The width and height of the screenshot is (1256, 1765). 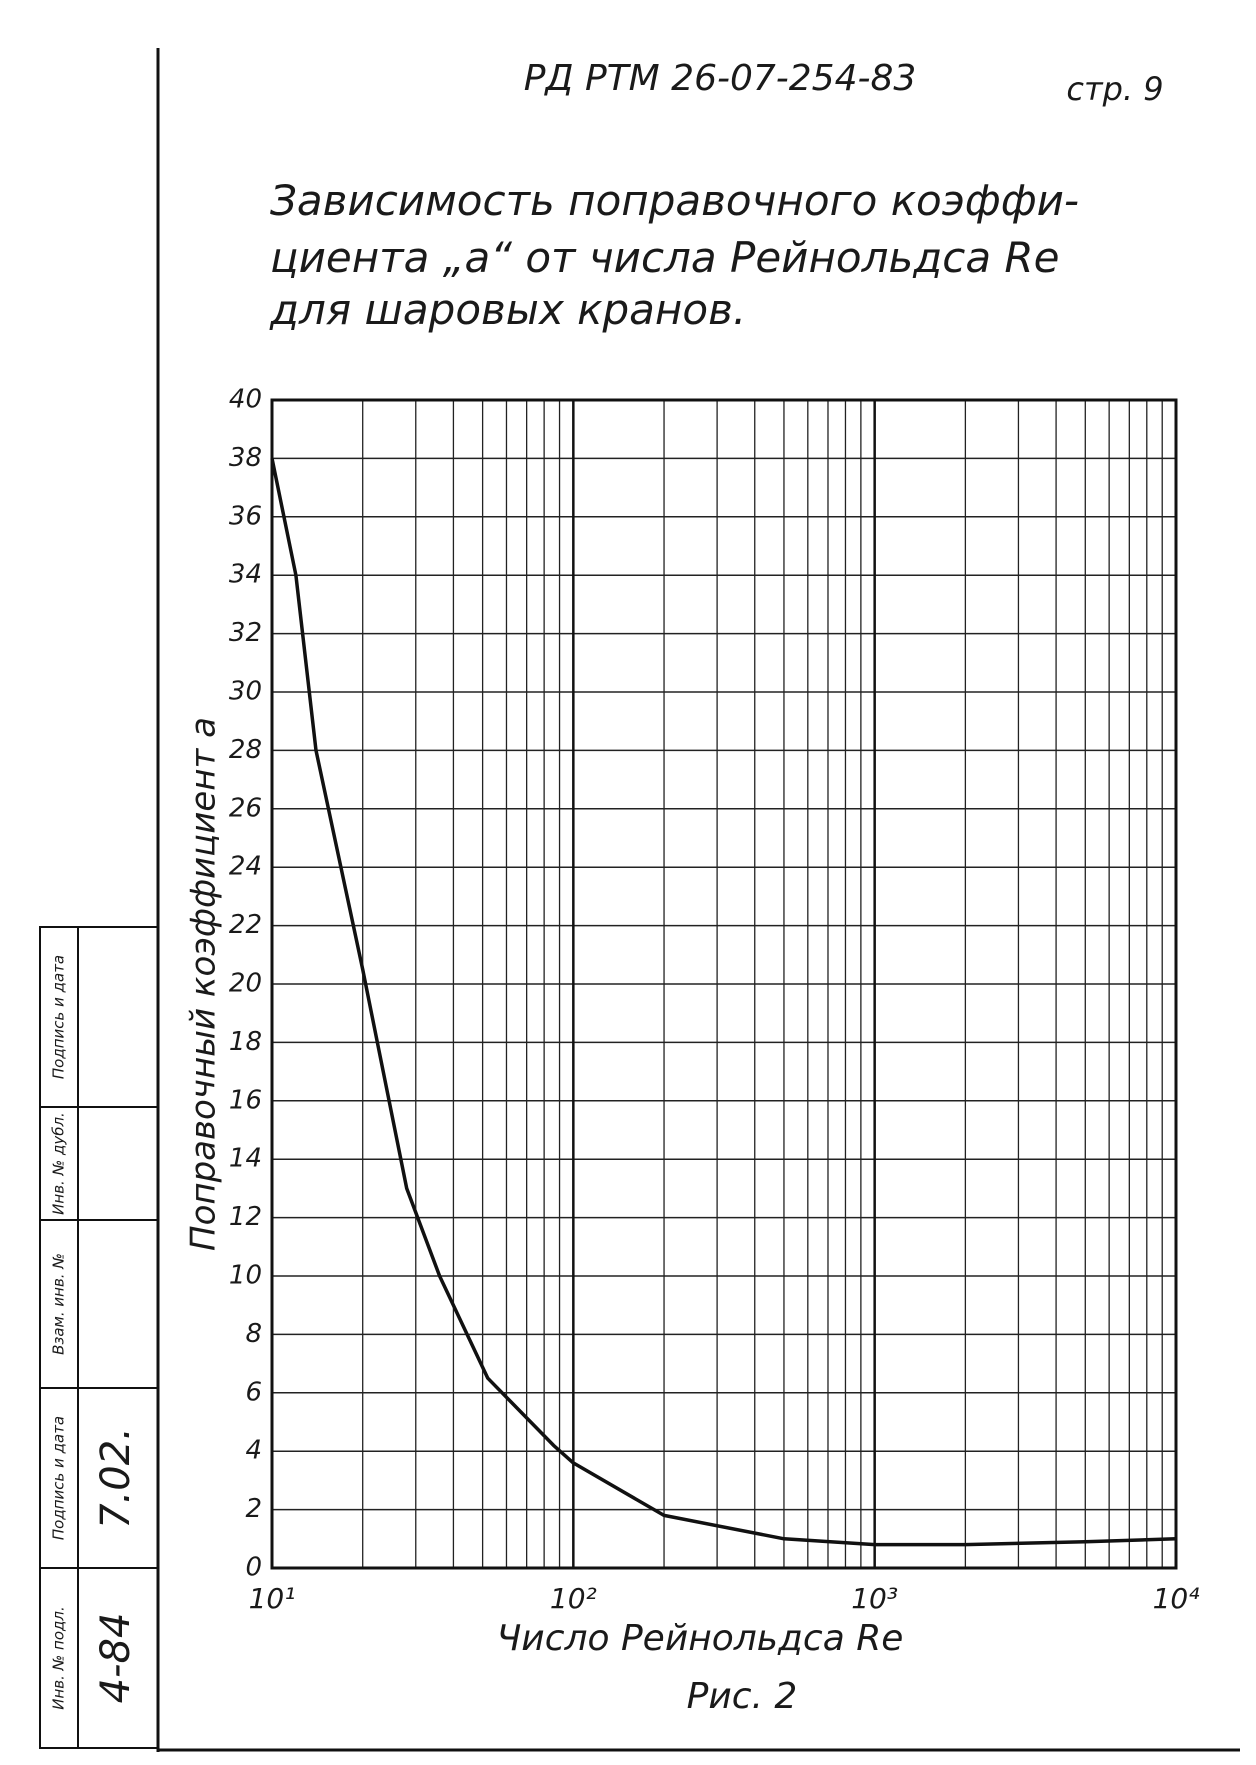 What do you see at coordinates (245, 458) in the screenshot?
I see `y-tick-label: 38` at bounding box center [245, 458].